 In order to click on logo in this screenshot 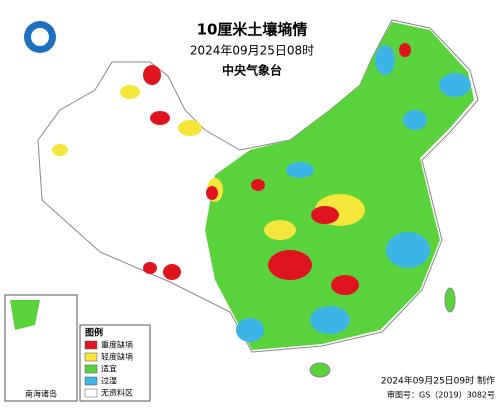, I will do `click(40, 37)`.